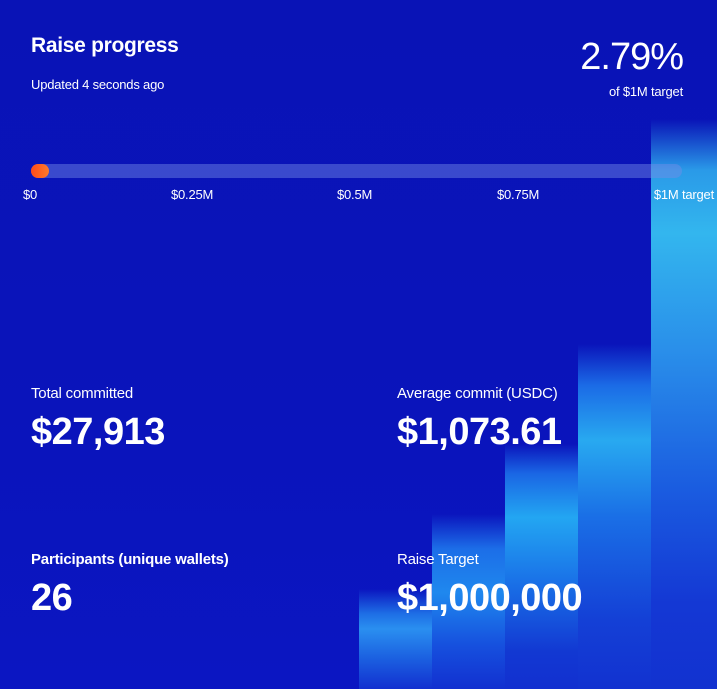  Describe the element at coordinates (479, 432) in the screenshot. I see `average-commit-value: $1,073.61` at that location.